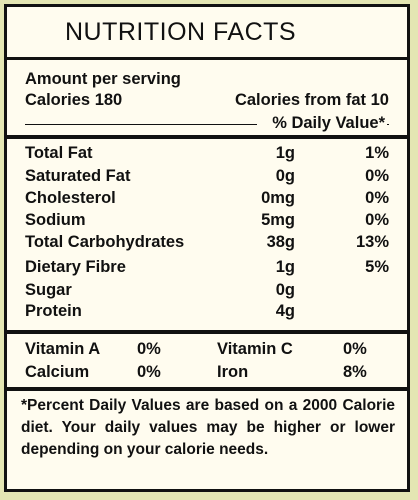  What do you see at coordinates (141, 124) in the screenshot?
I see `dv-rule` at bounding box center [141, 124].